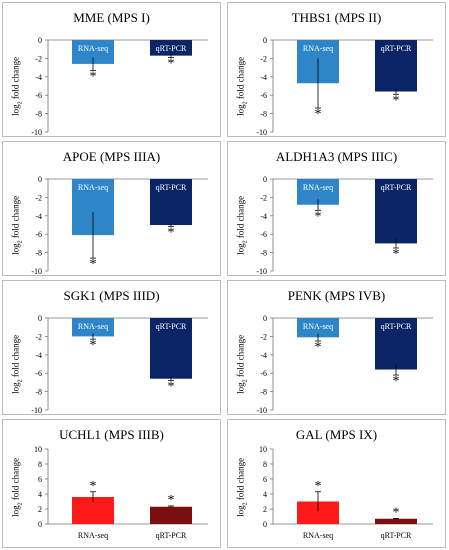  Describe the element at coordinates (111, 295) in the screenshot. I see `chart-title: SGK1 (MPS IIID)` at that location.